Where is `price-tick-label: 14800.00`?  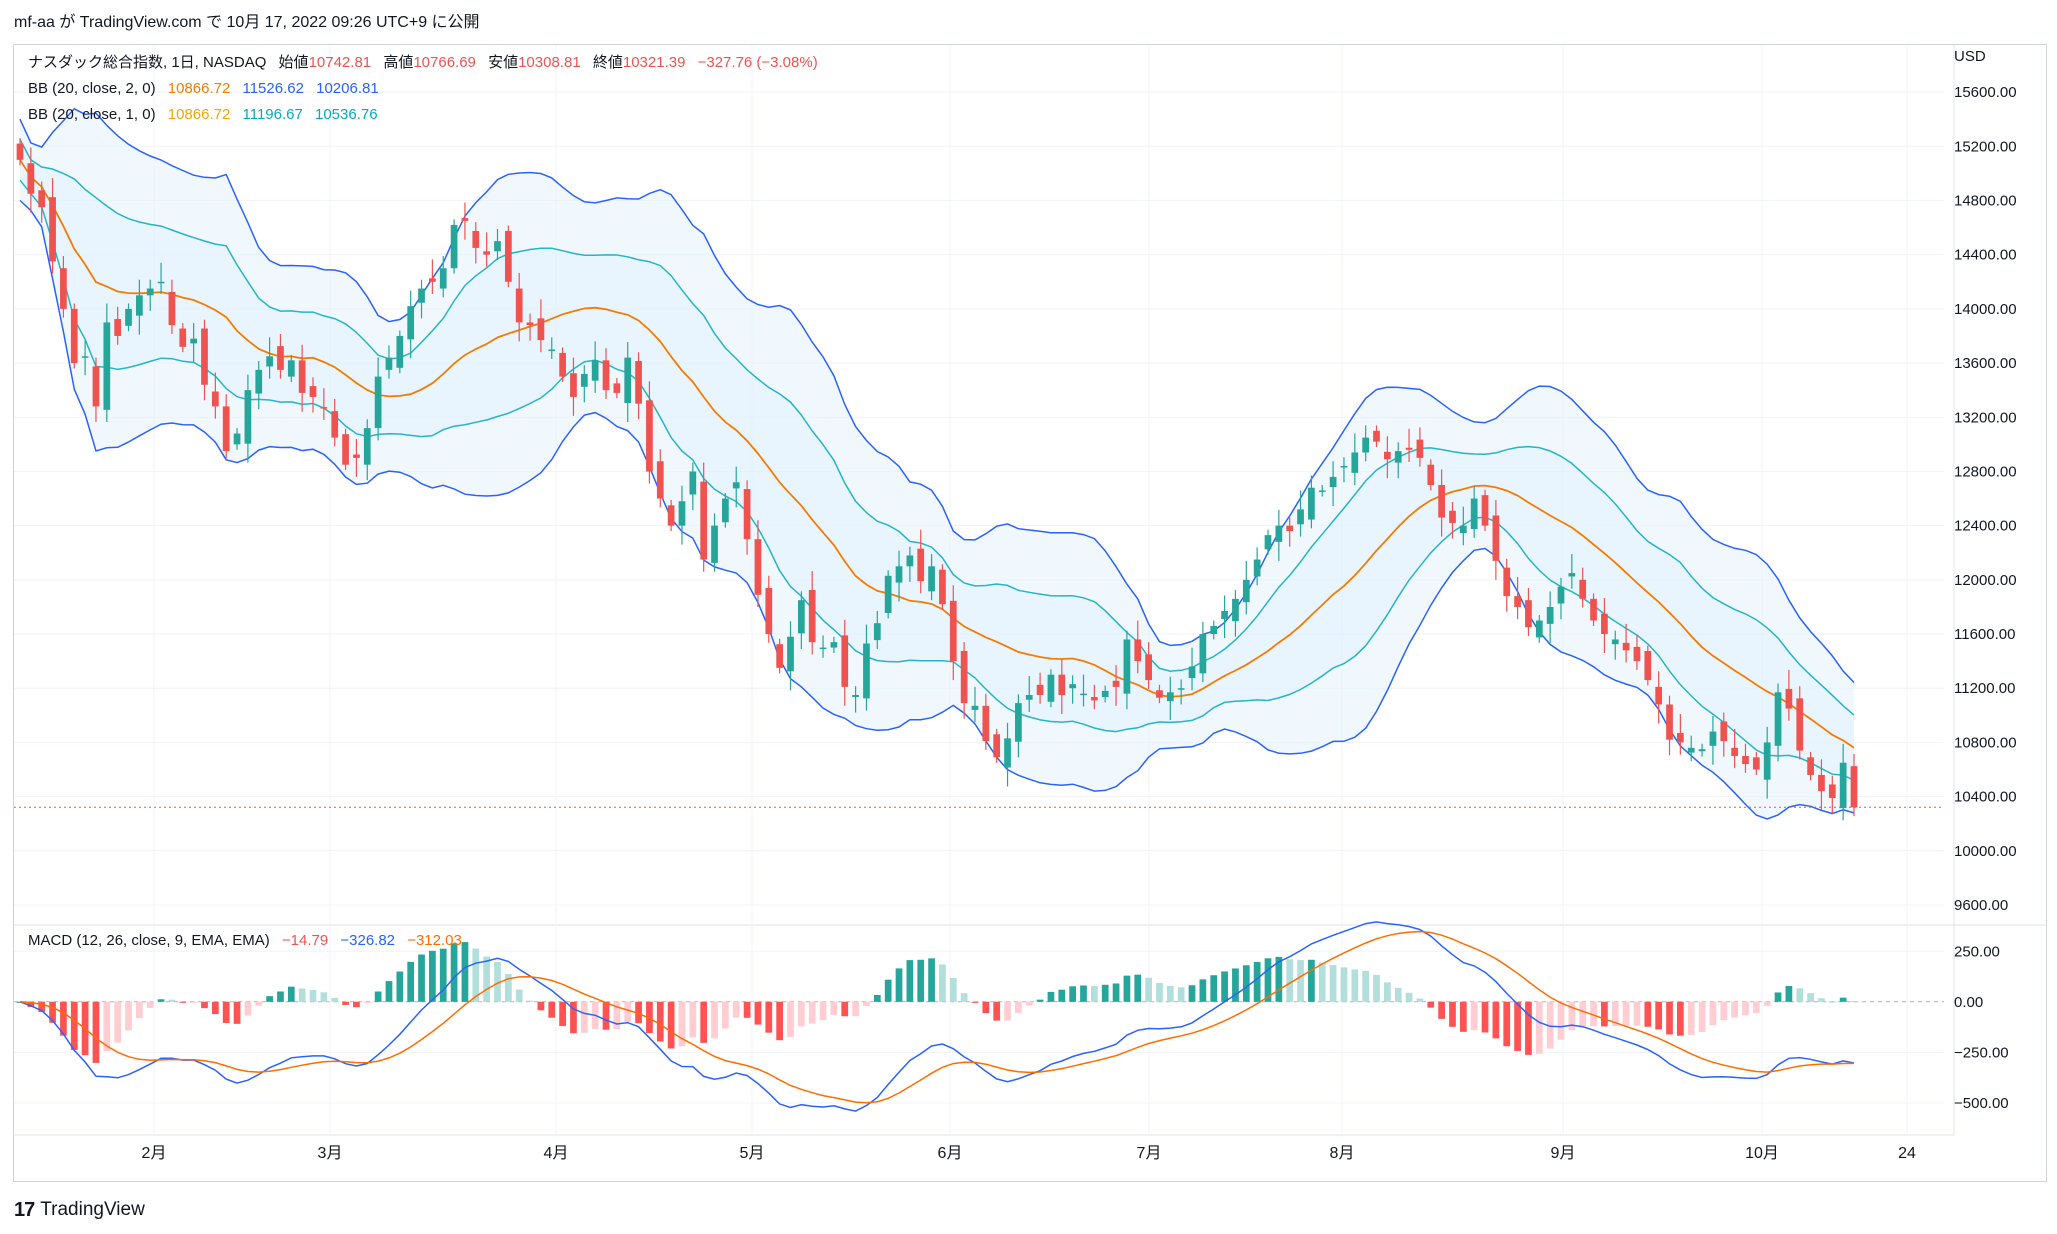 price-tick-label: 14800.00 is located at coordinates (1985, 200).